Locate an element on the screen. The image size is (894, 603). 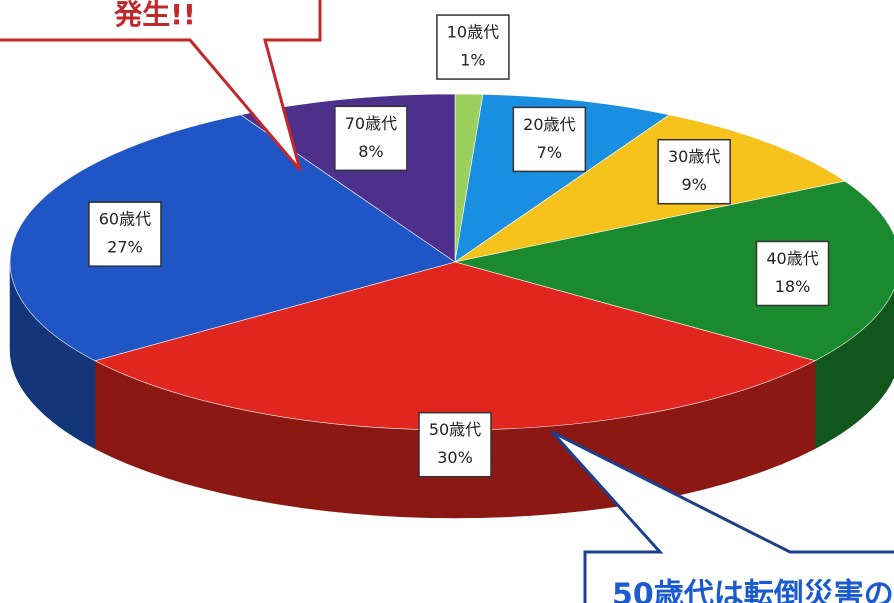
value-label: 18% is located at coordinates (793, 286).